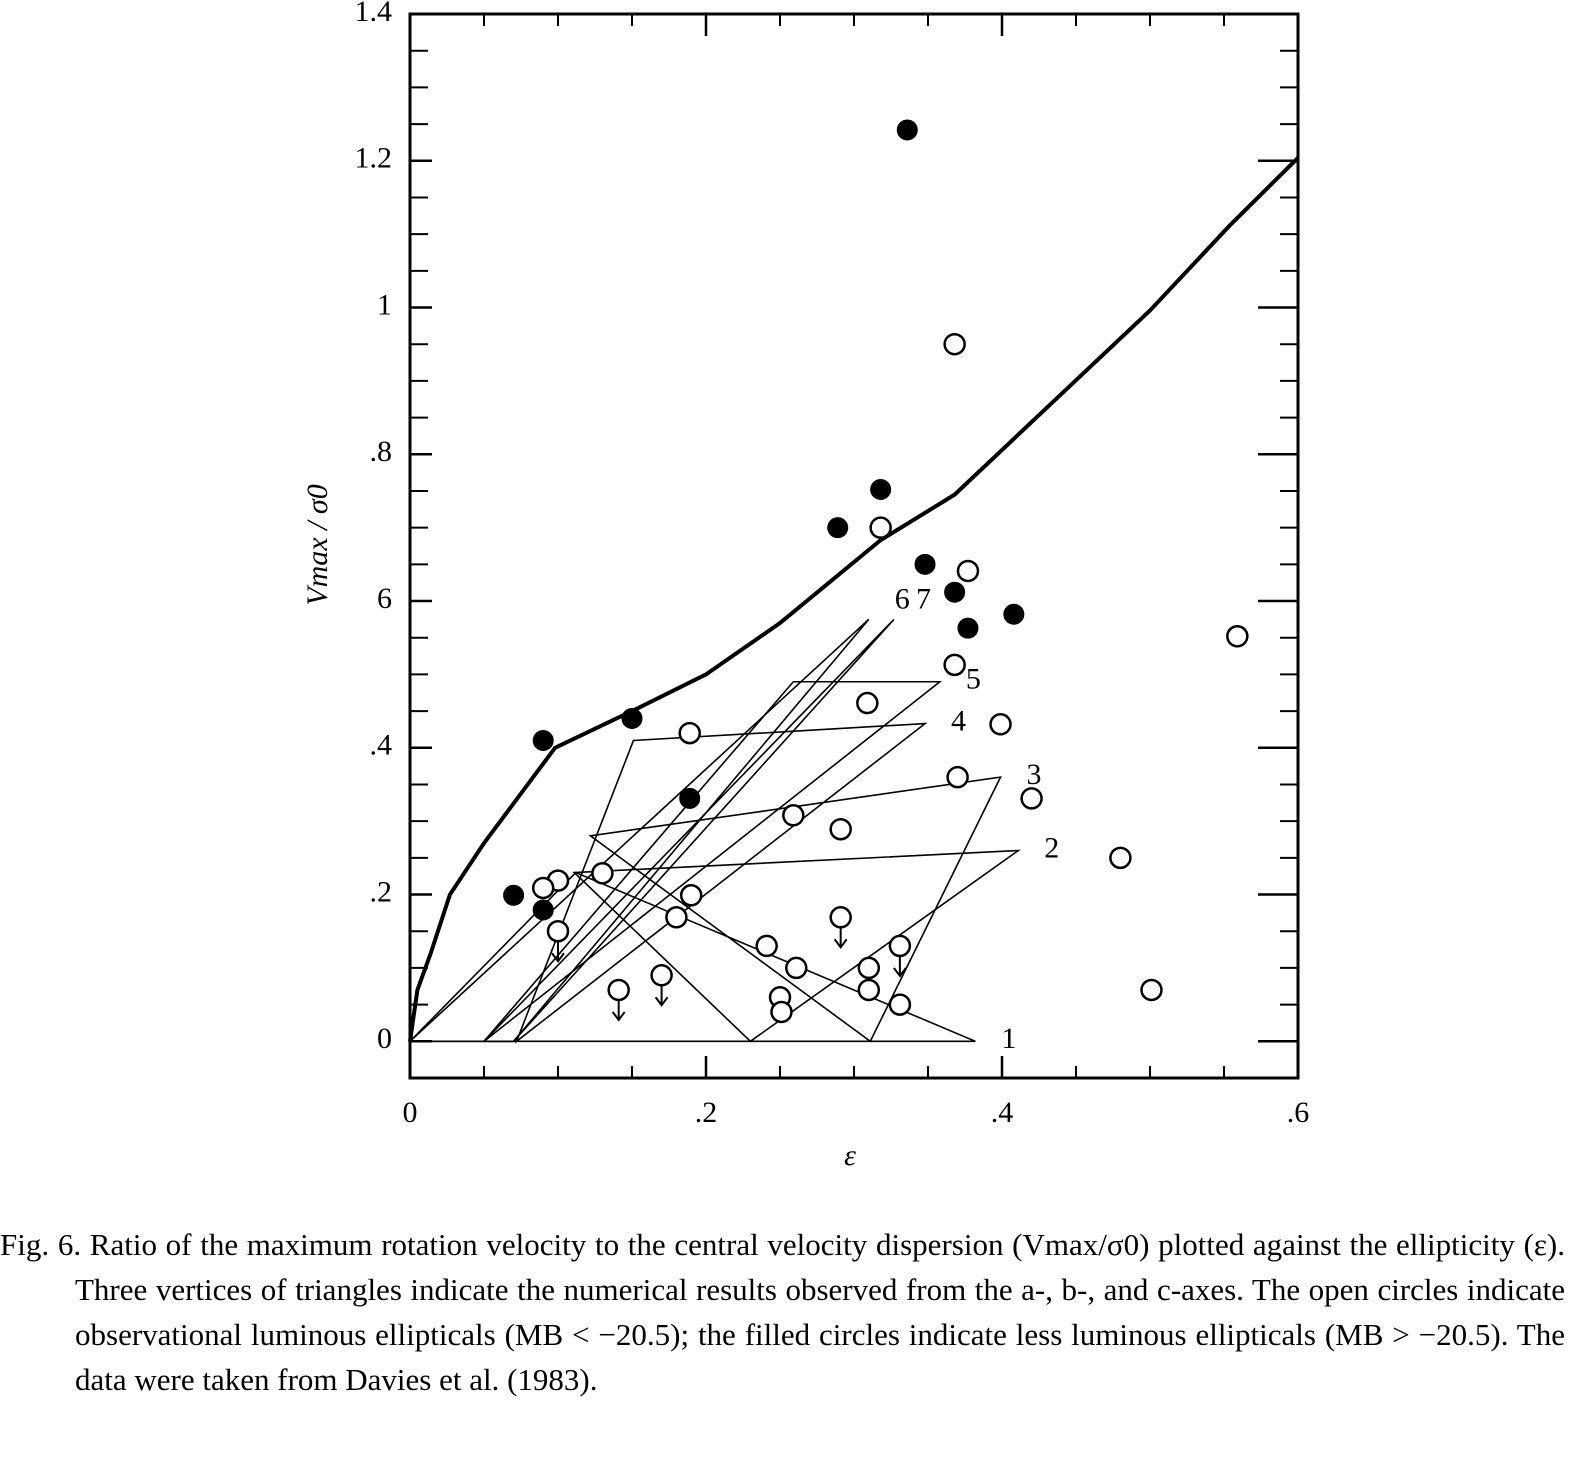  Describe the element at coordinates (381, 451) in the screenshot. I see `y-tick-label: .8` at that location.